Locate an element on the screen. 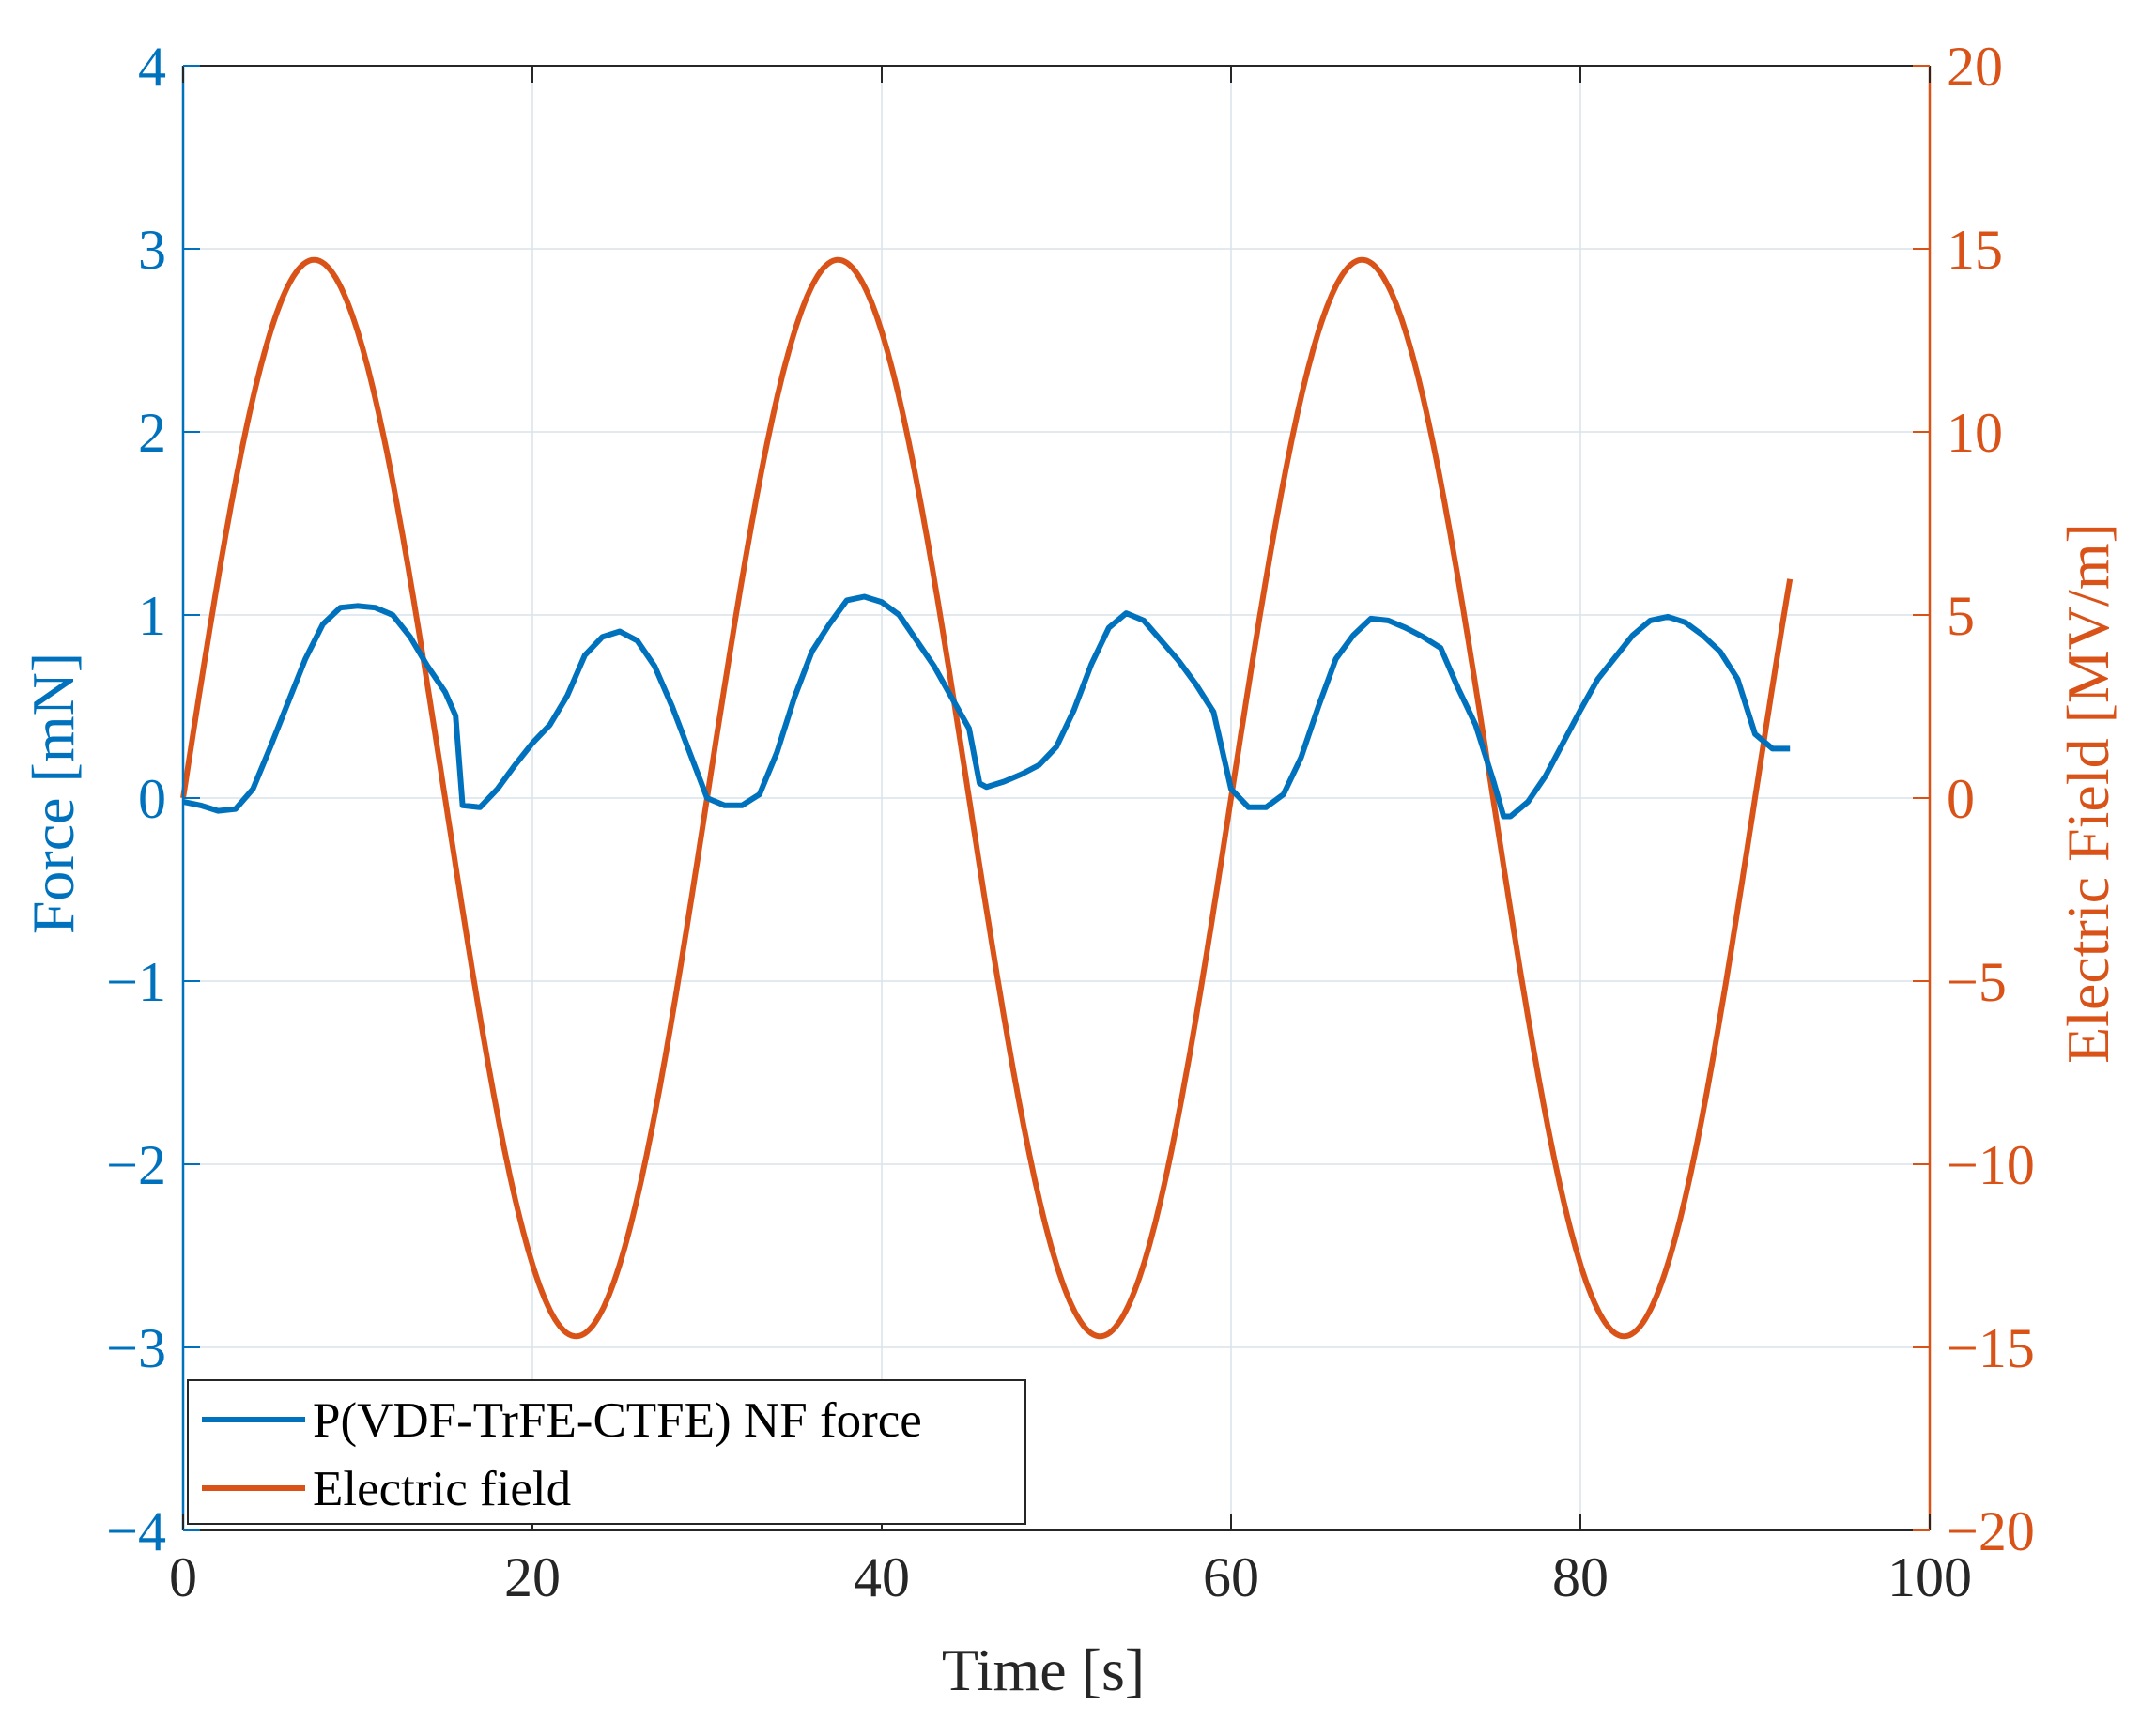  y-right-tick-label: 15 is located at coordinates (1975, 250).